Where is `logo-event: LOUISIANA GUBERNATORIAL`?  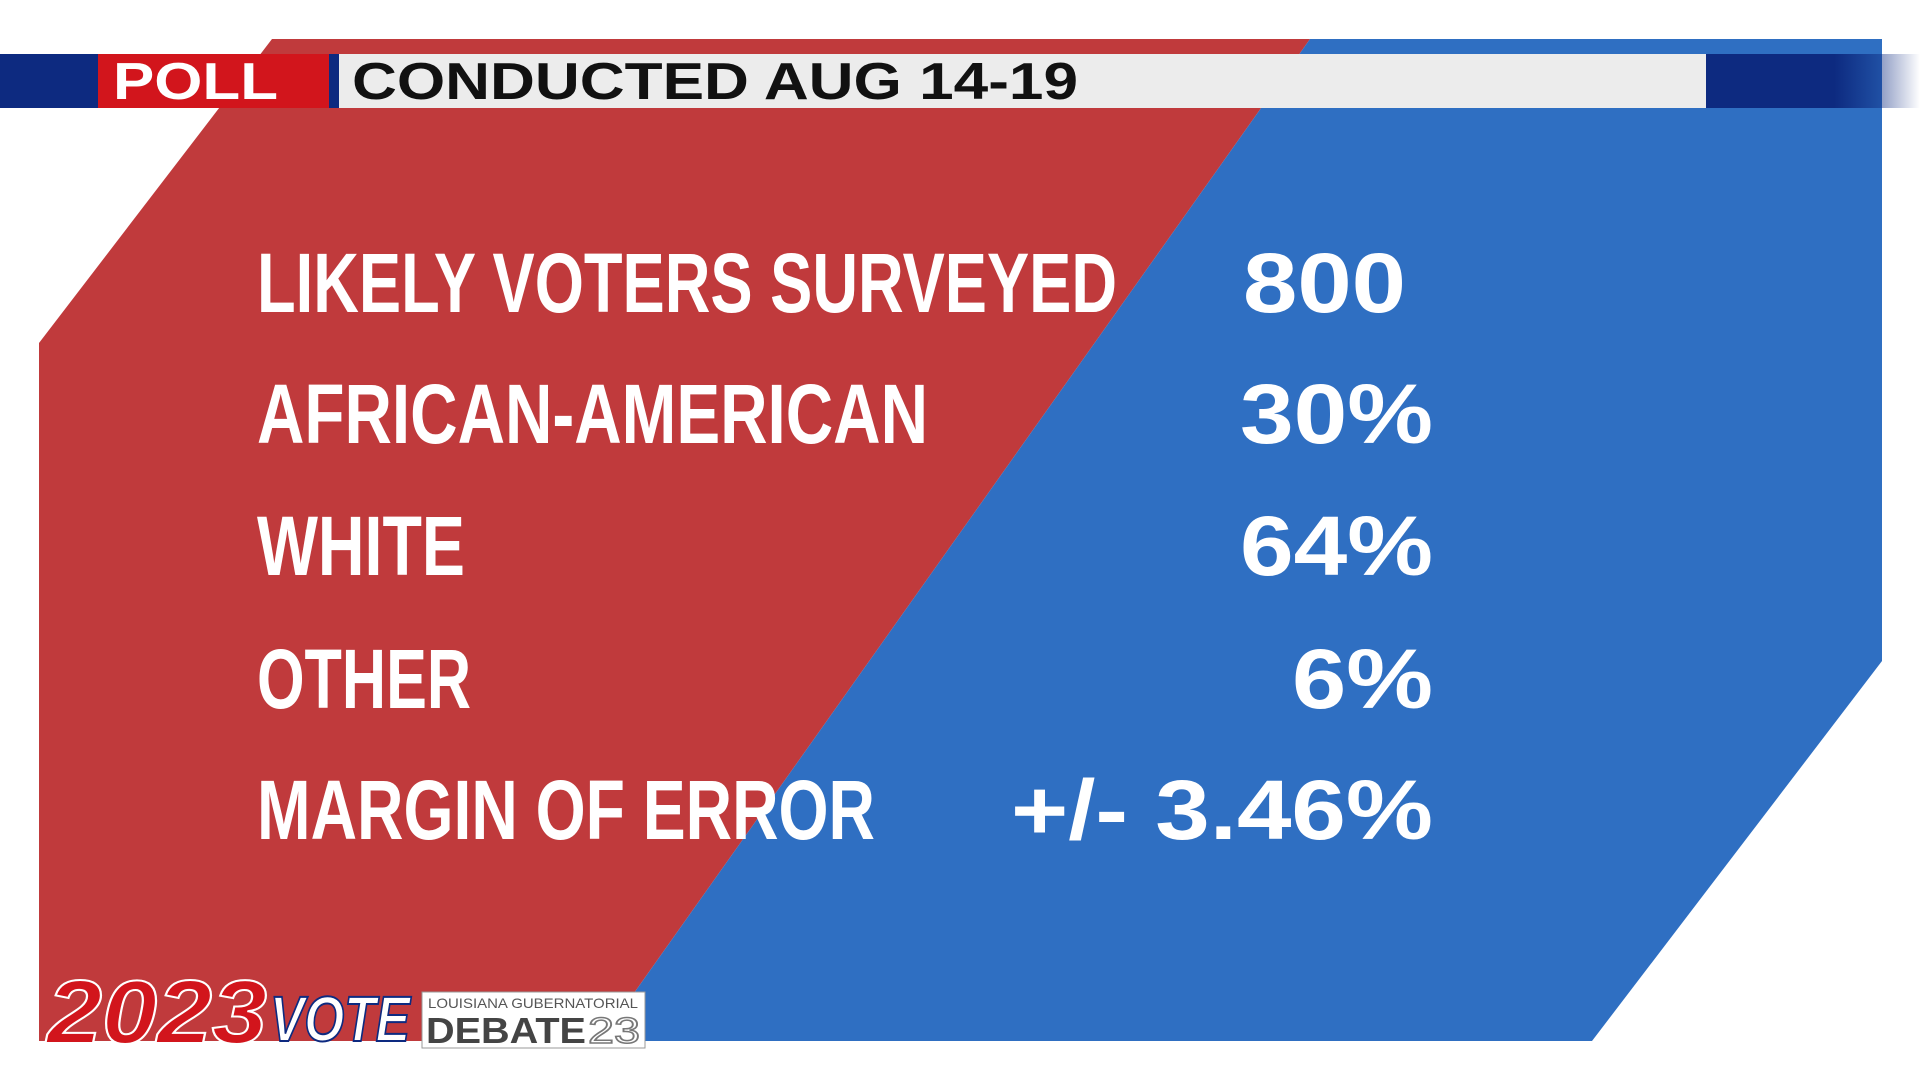 logo-event: LOUISIANA GUBERNATORIAL is located at coordinates (533, 1003).